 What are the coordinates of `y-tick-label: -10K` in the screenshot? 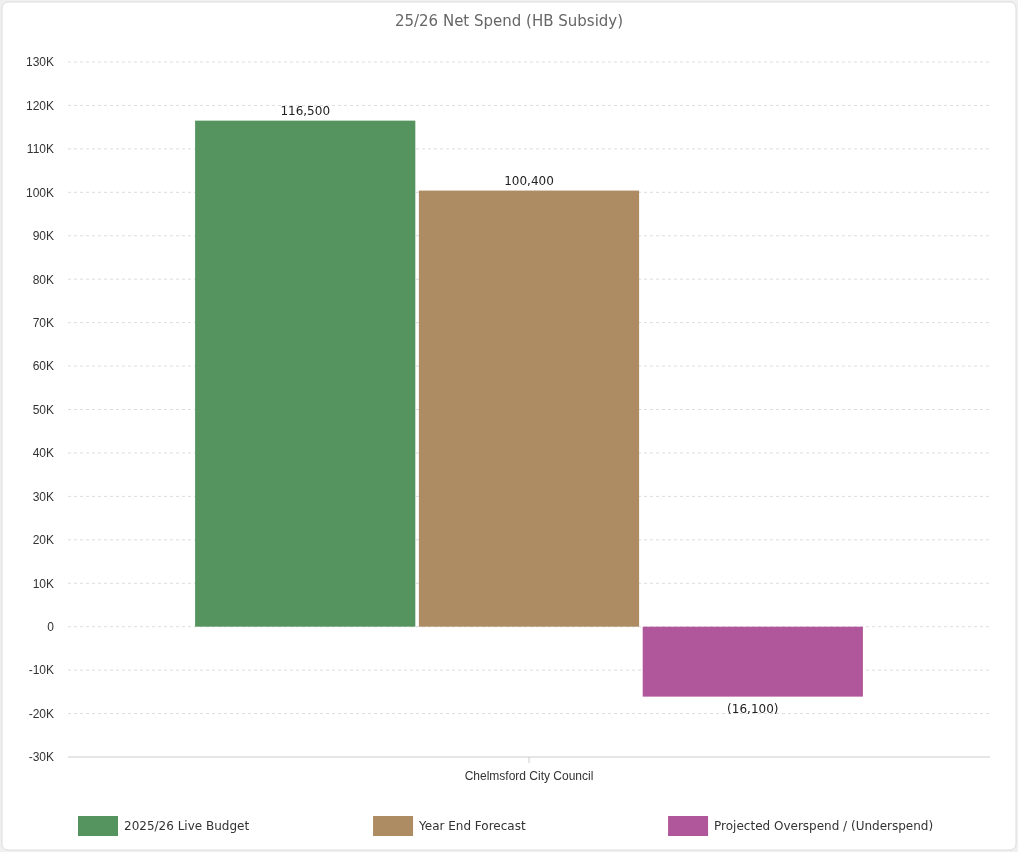 It's located at (41, 670).